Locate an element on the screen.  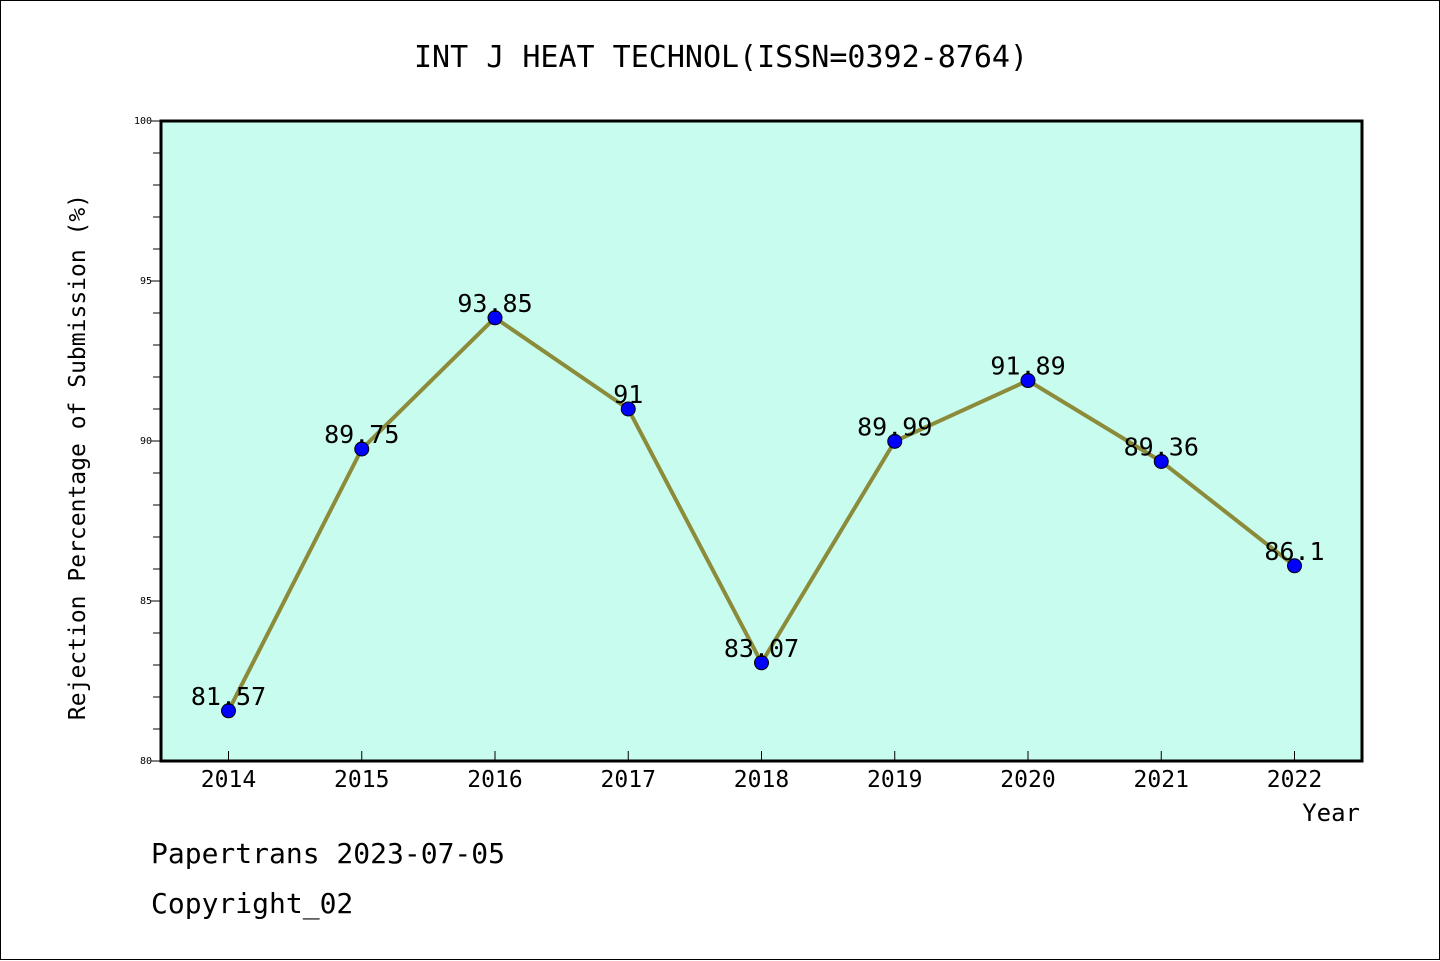
x-tick-label: 2016 is located at coordinates (494, 780).